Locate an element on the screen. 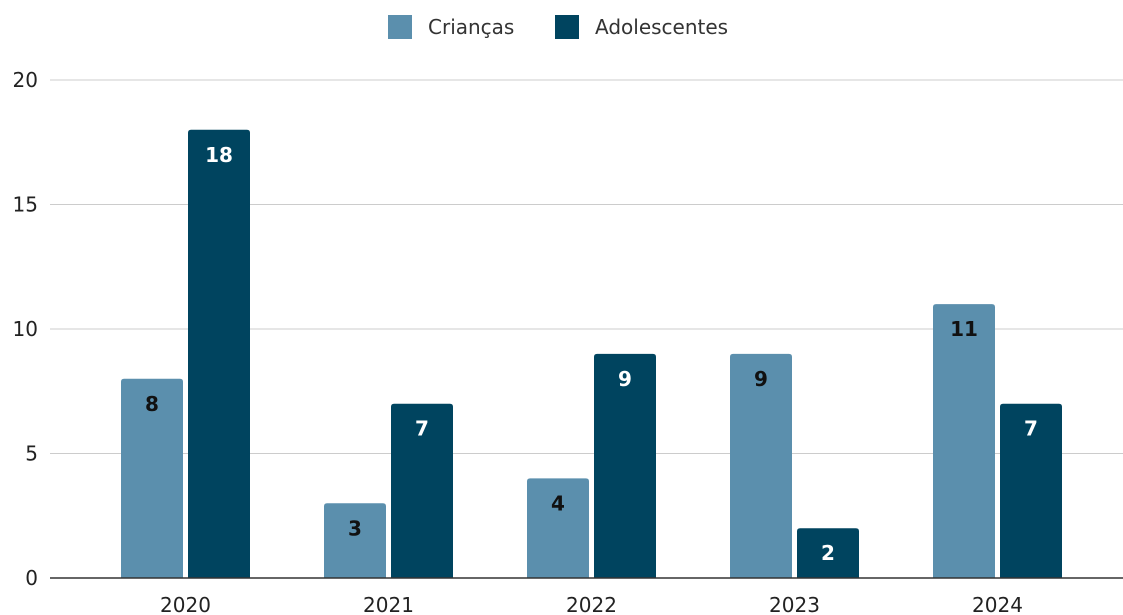  y-axis-ticks: 0 5 10 15 20 is located at coordinates (25, 329).